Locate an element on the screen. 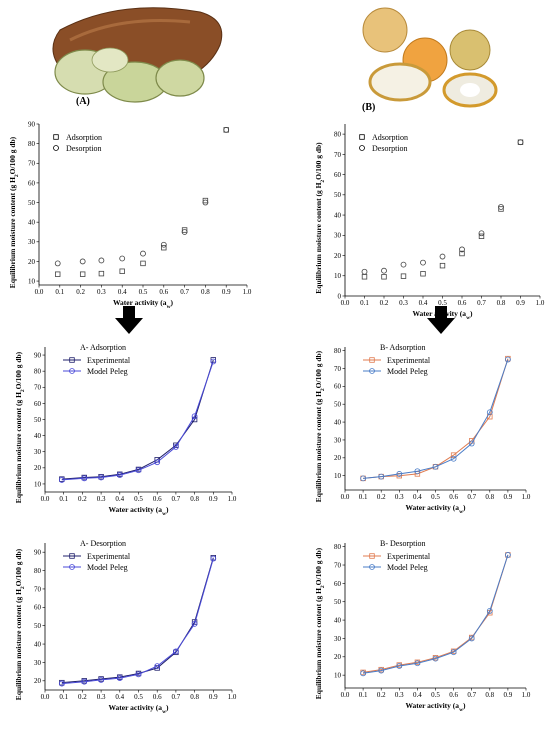 The width and height of the screenshot is (550, 731). photo-b: (B) is located at coordinates (430, 60).